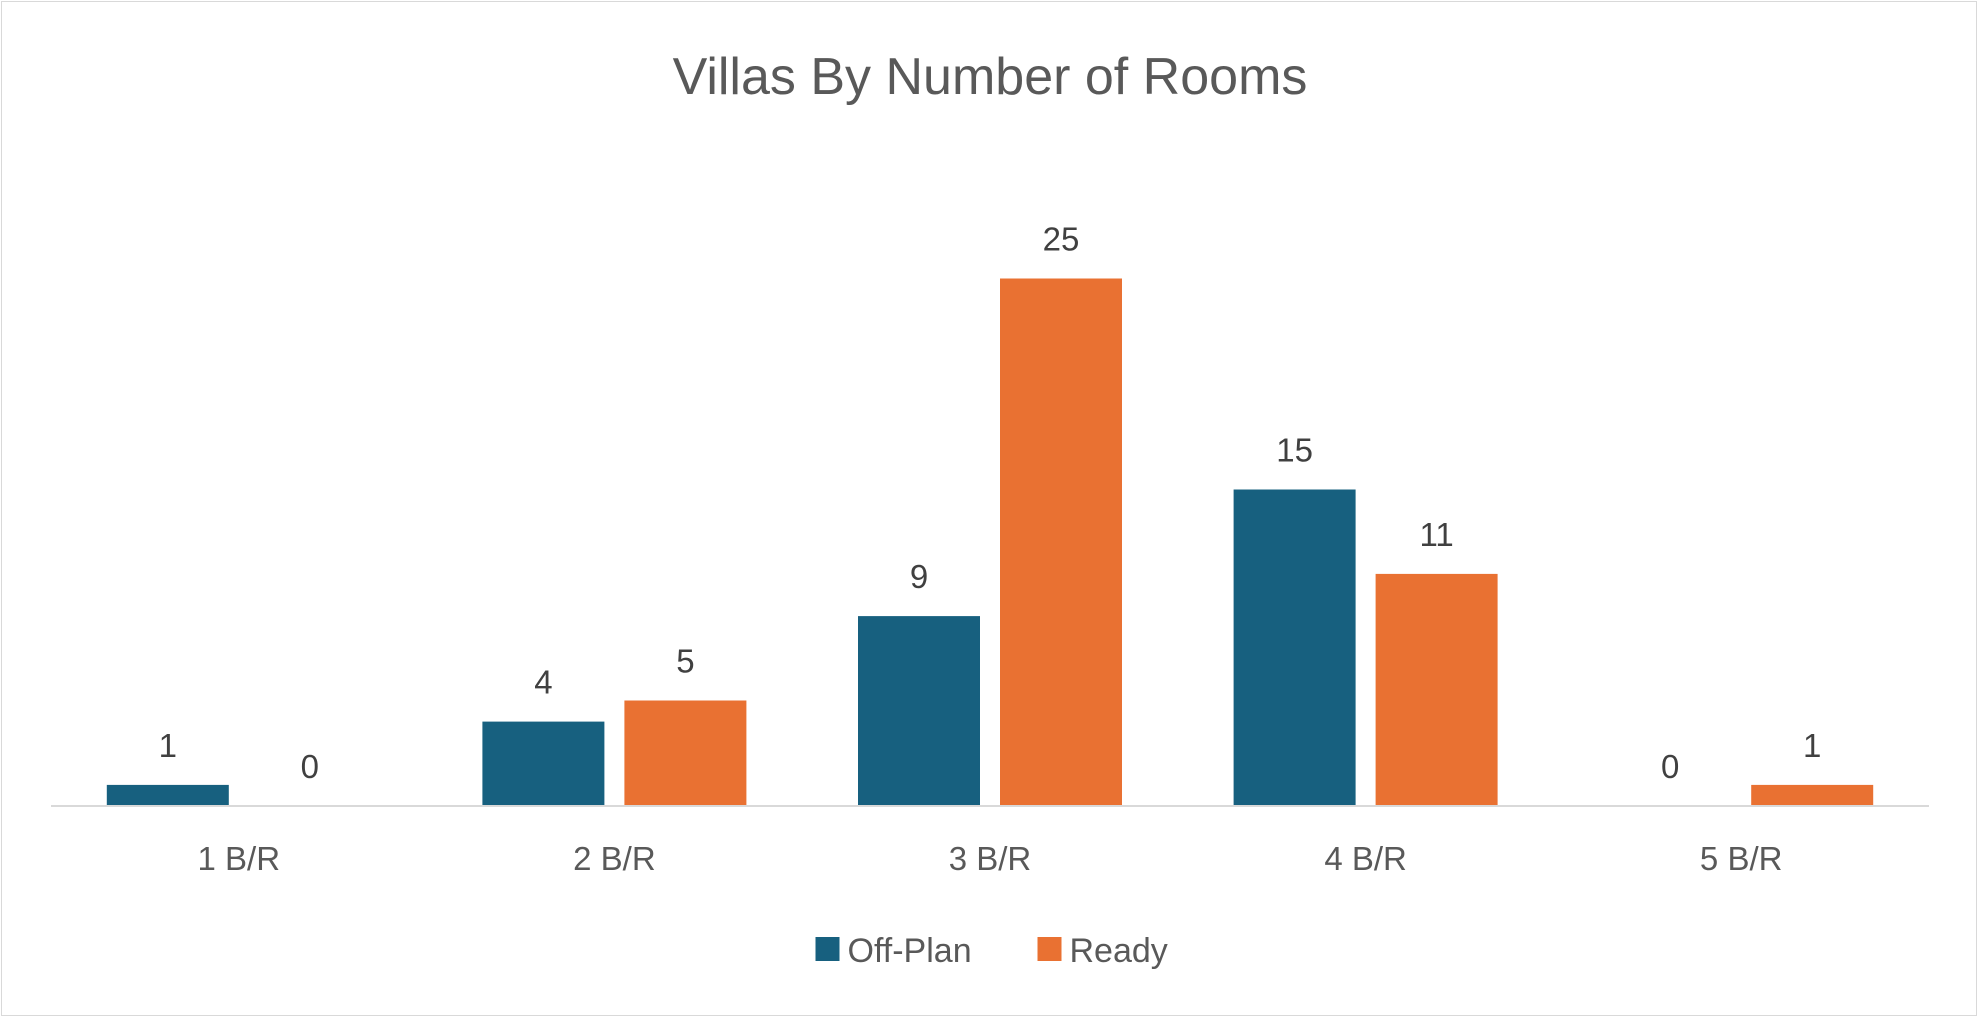  I want to click on bar-ready-4-b-r, so click(1436, 689).